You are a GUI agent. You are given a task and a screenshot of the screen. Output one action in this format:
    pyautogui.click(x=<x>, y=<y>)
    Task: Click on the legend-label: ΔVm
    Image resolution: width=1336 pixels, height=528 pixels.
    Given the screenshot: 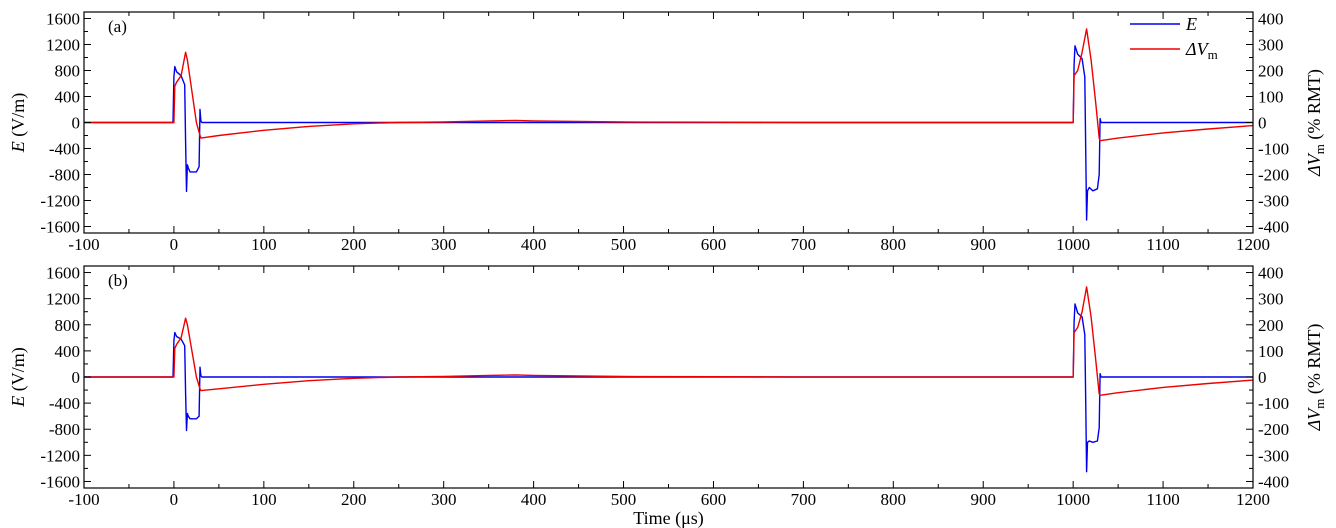 What is the action you would take?
    pyautogui.click(x=1201, y=50)
    